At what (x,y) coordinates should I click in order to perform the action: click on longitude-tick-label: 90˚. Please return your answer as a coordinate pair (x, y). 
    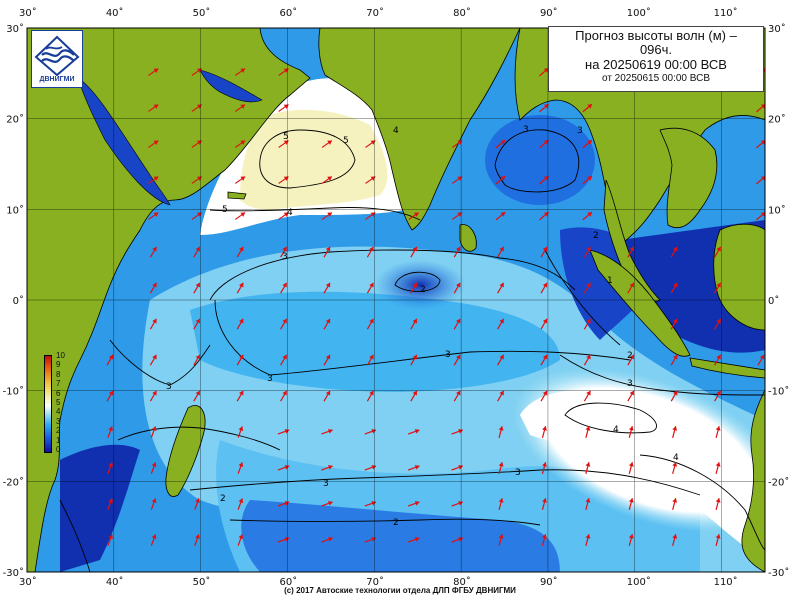
    Looking at the image, I should click on (549, 13).